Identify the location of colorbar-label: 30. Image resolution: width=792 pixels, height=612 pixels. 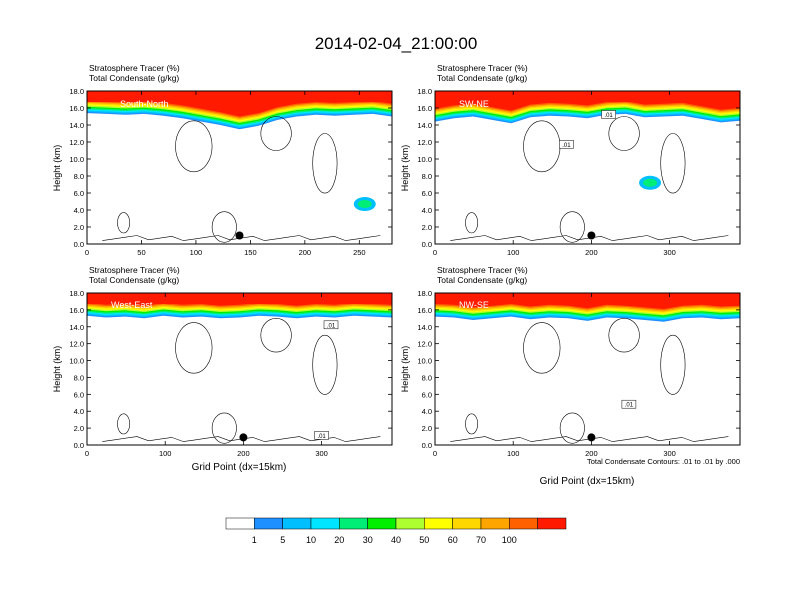
(368, 540).